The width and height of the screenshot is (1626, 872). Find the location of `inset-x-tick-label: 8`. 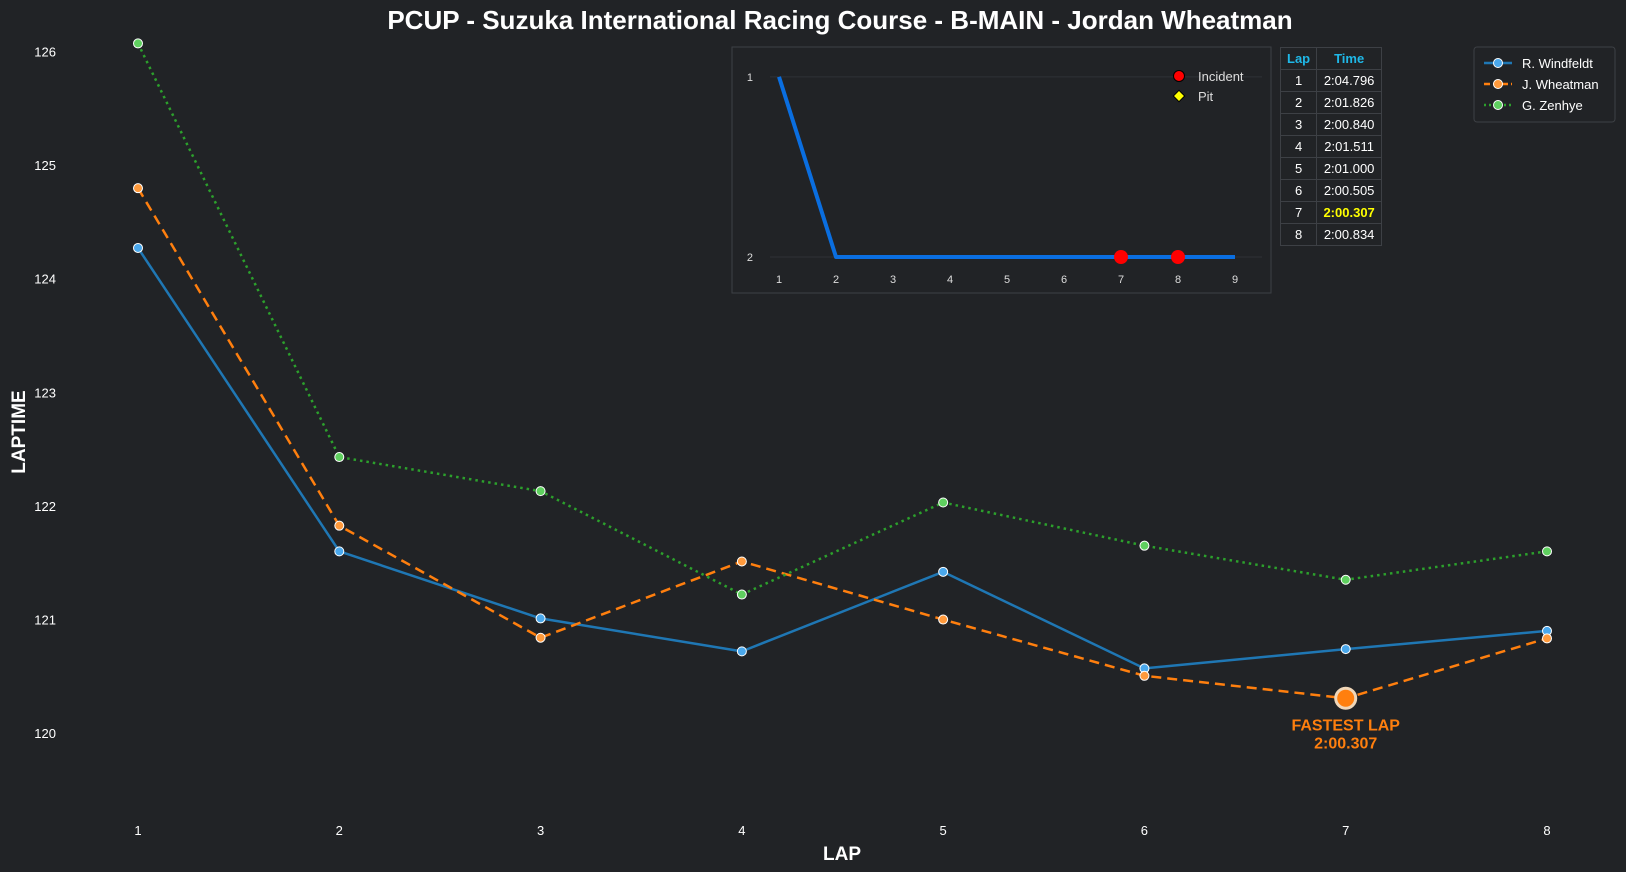

inset-x-tick-label: 8 is located at coordinates (1178, 280).